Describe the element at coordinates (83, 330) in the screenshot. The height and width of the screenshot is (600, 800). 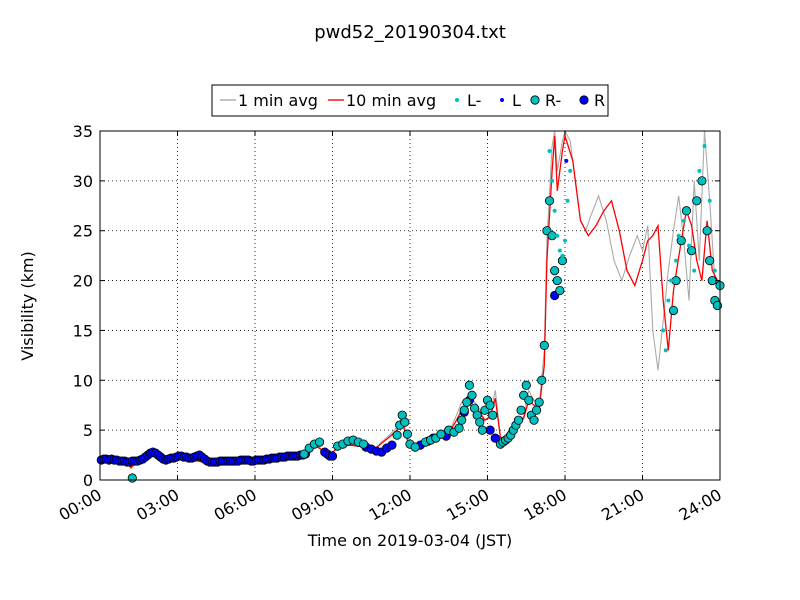
I see `y-tick-label: 15` at that location.